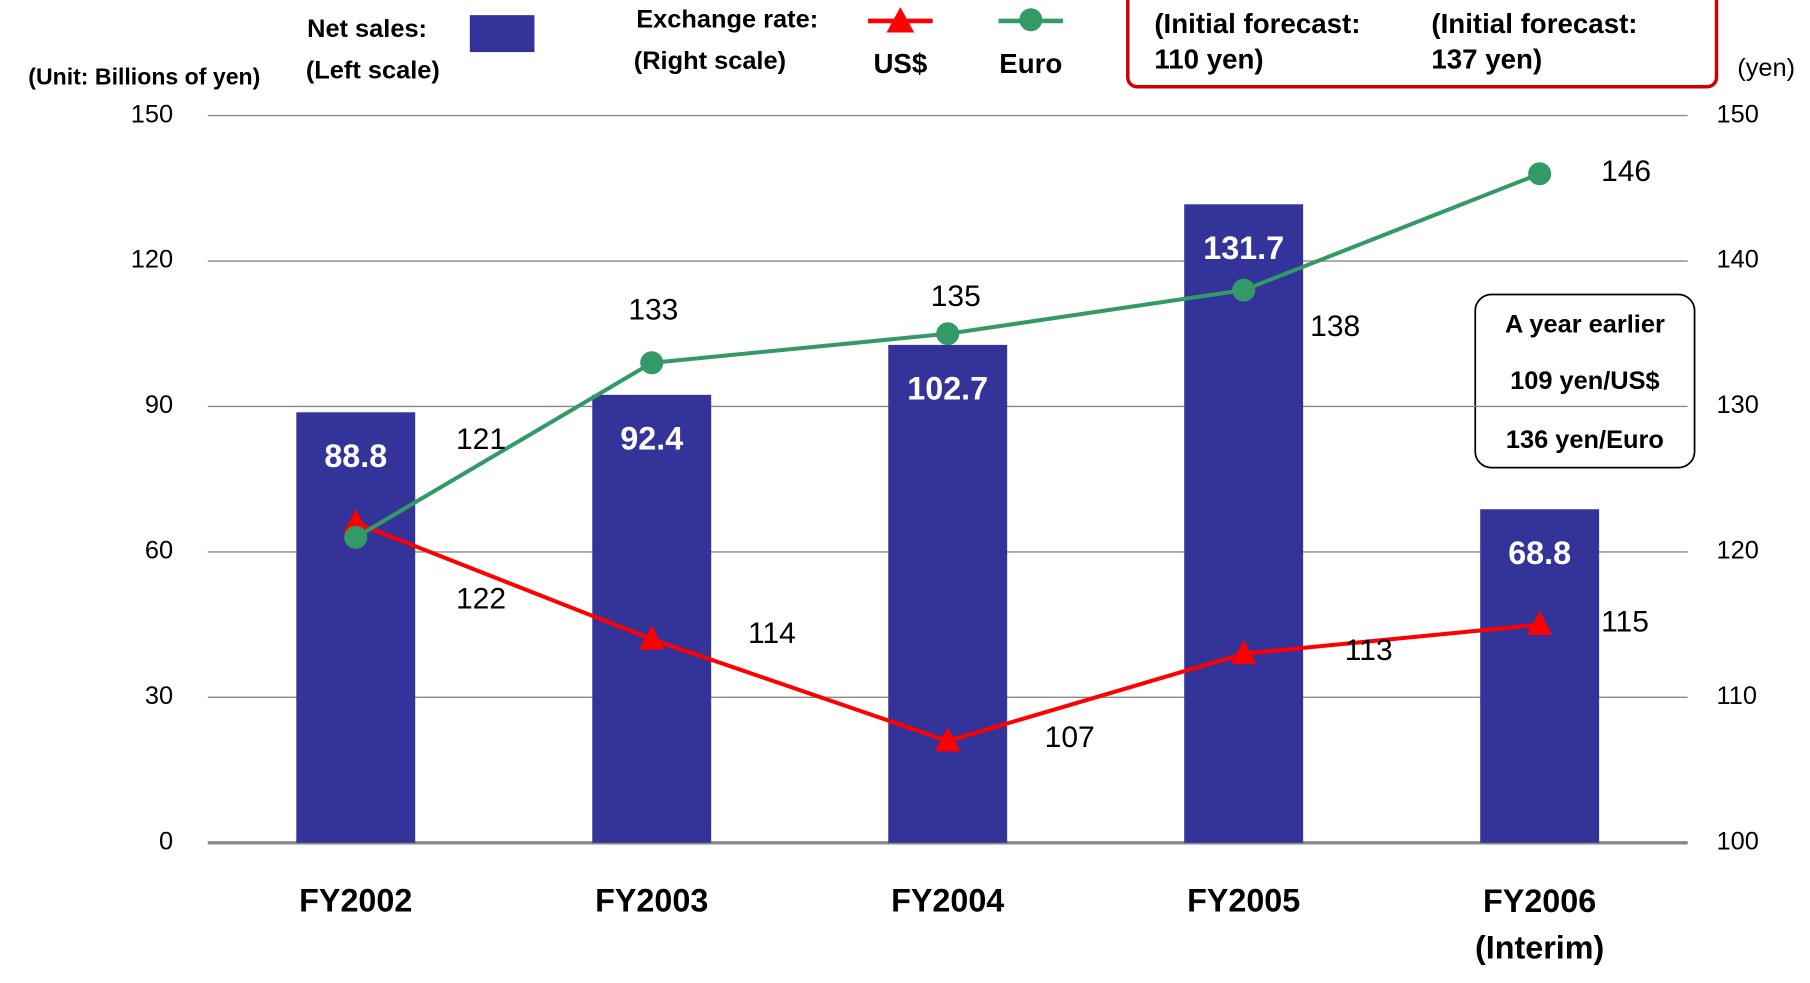 The height and width of the screenshot is (983, 1810). I want to click on legend-text: Exchange rate:, so click(727, 20).